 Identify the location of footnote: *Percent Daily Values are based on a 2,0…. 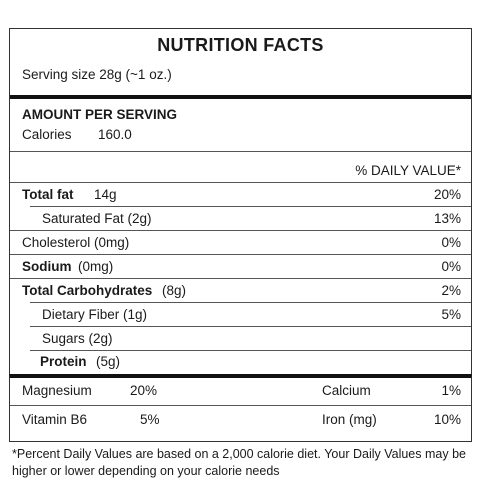
(239, 462).